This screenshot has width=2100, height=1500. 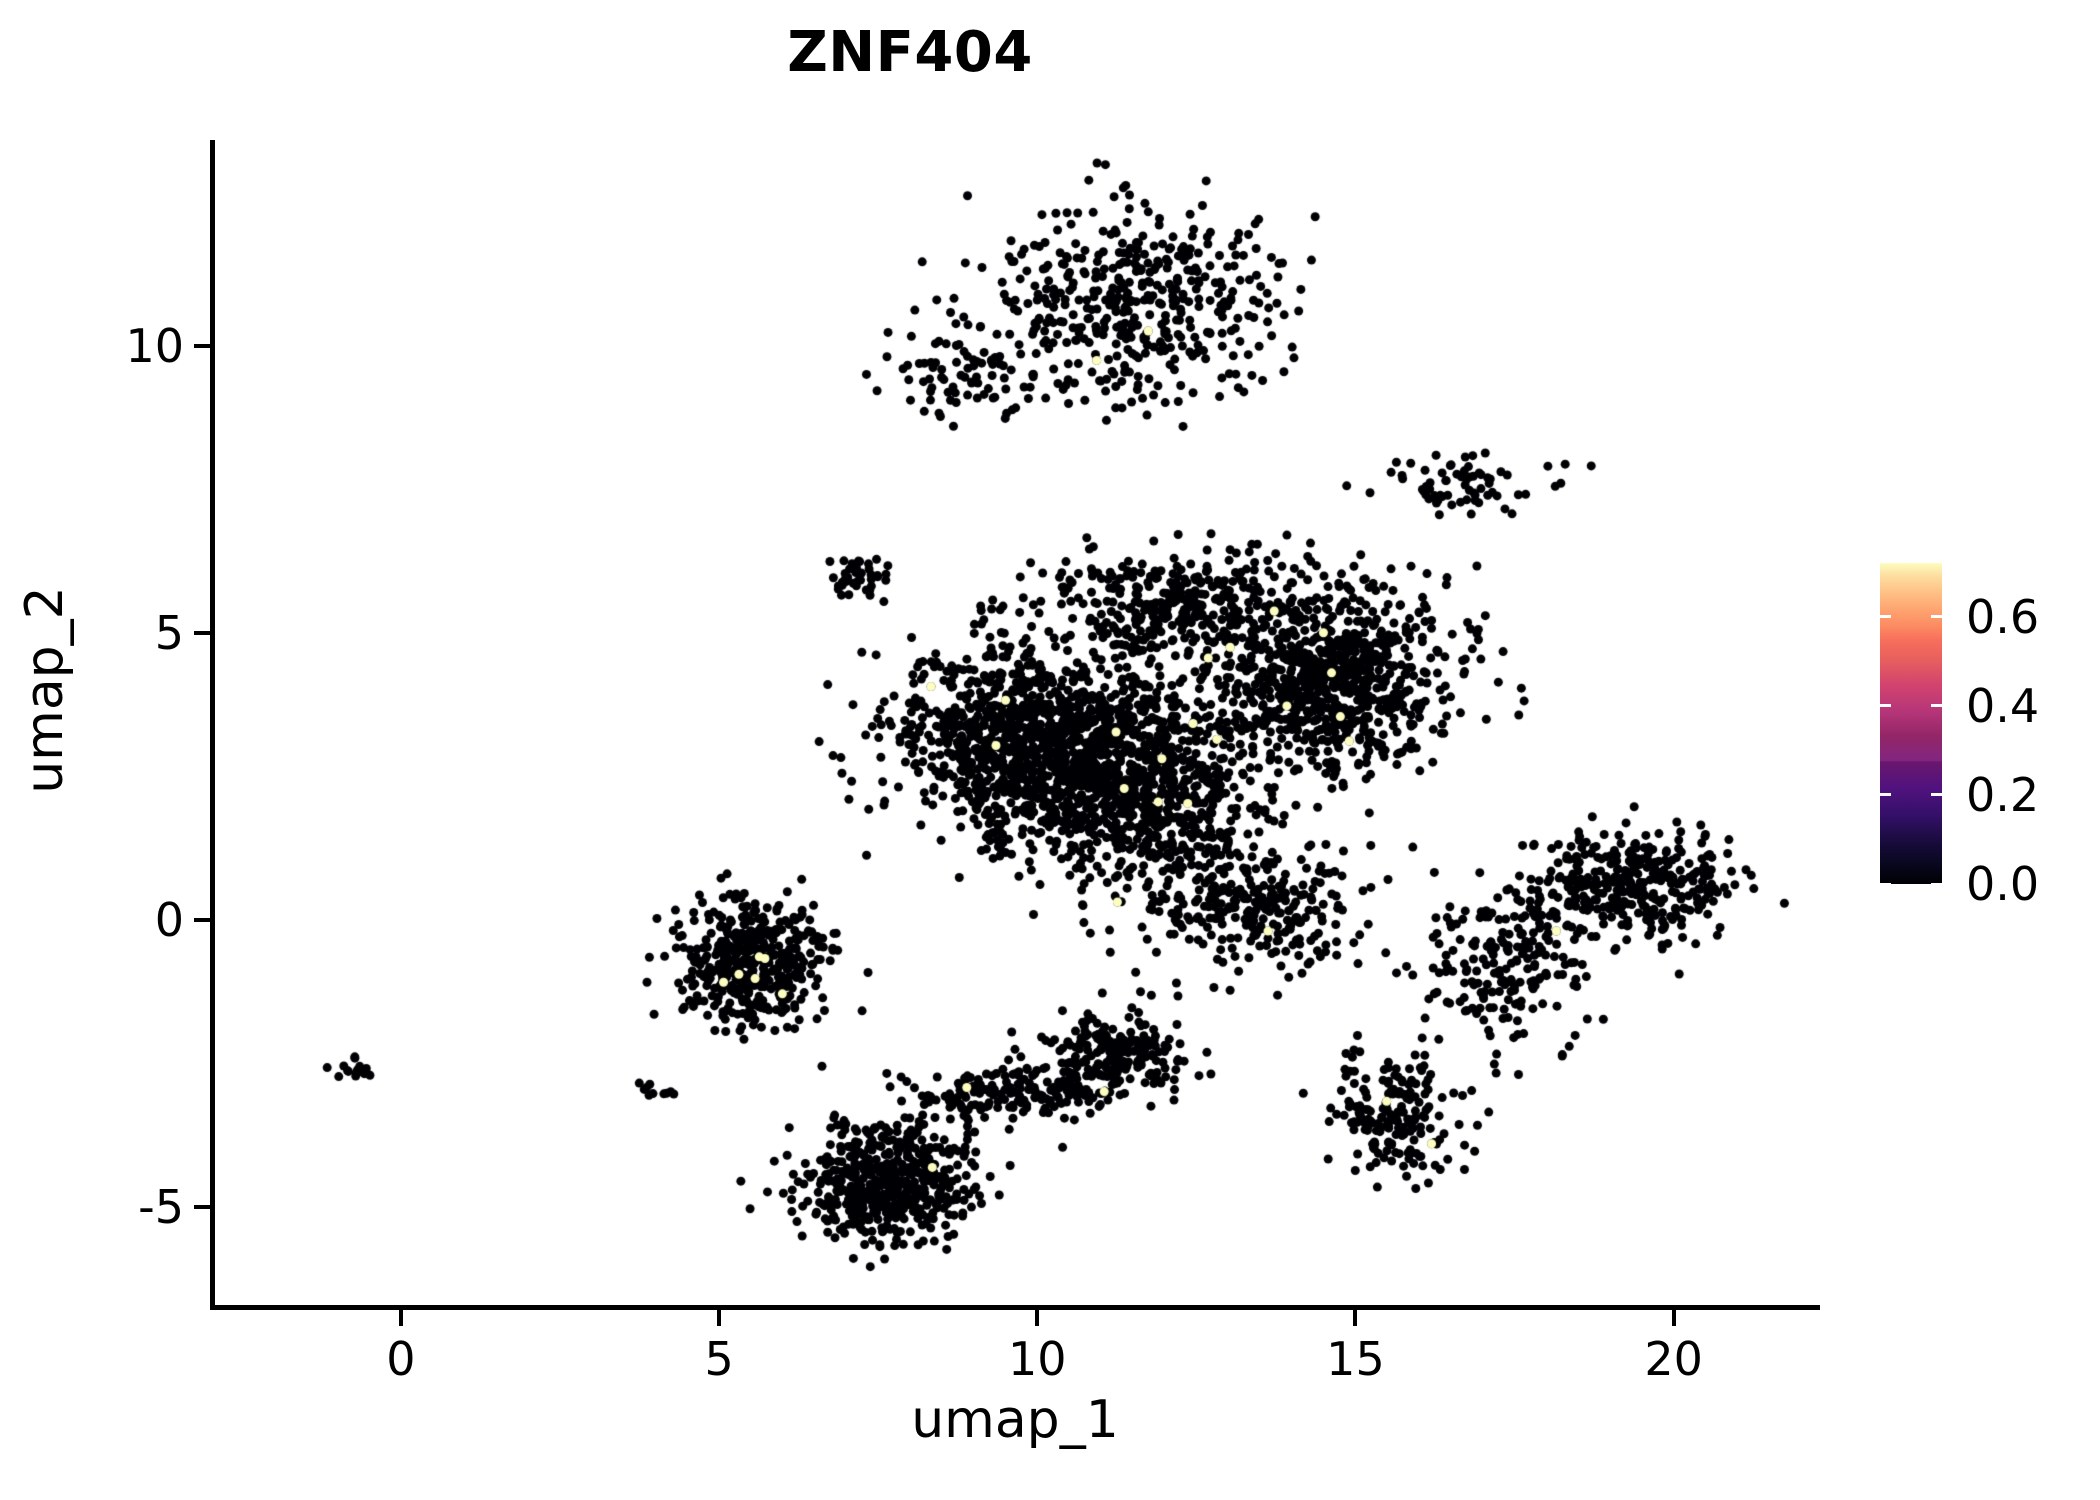 What do you see at coordinates (45, 690) in the screenshot?
I see `y-axis-label: umap_2` at bounding box center [45, 690].